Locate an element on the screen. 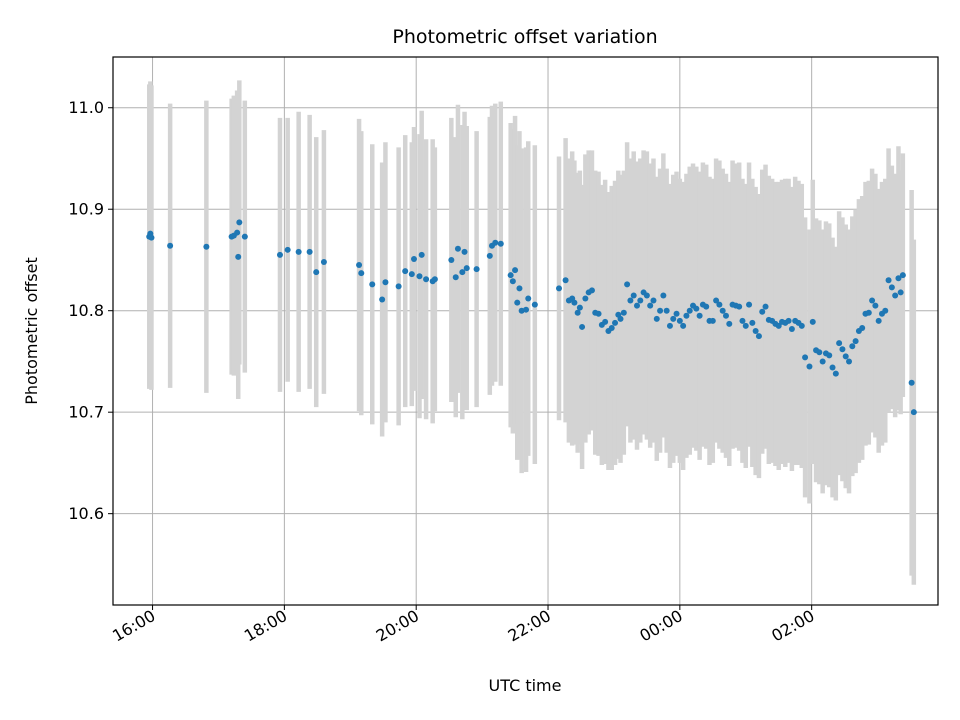 The image size is (960, 720). y-tick-label: 10.7 is located at coordinates (86, 412).